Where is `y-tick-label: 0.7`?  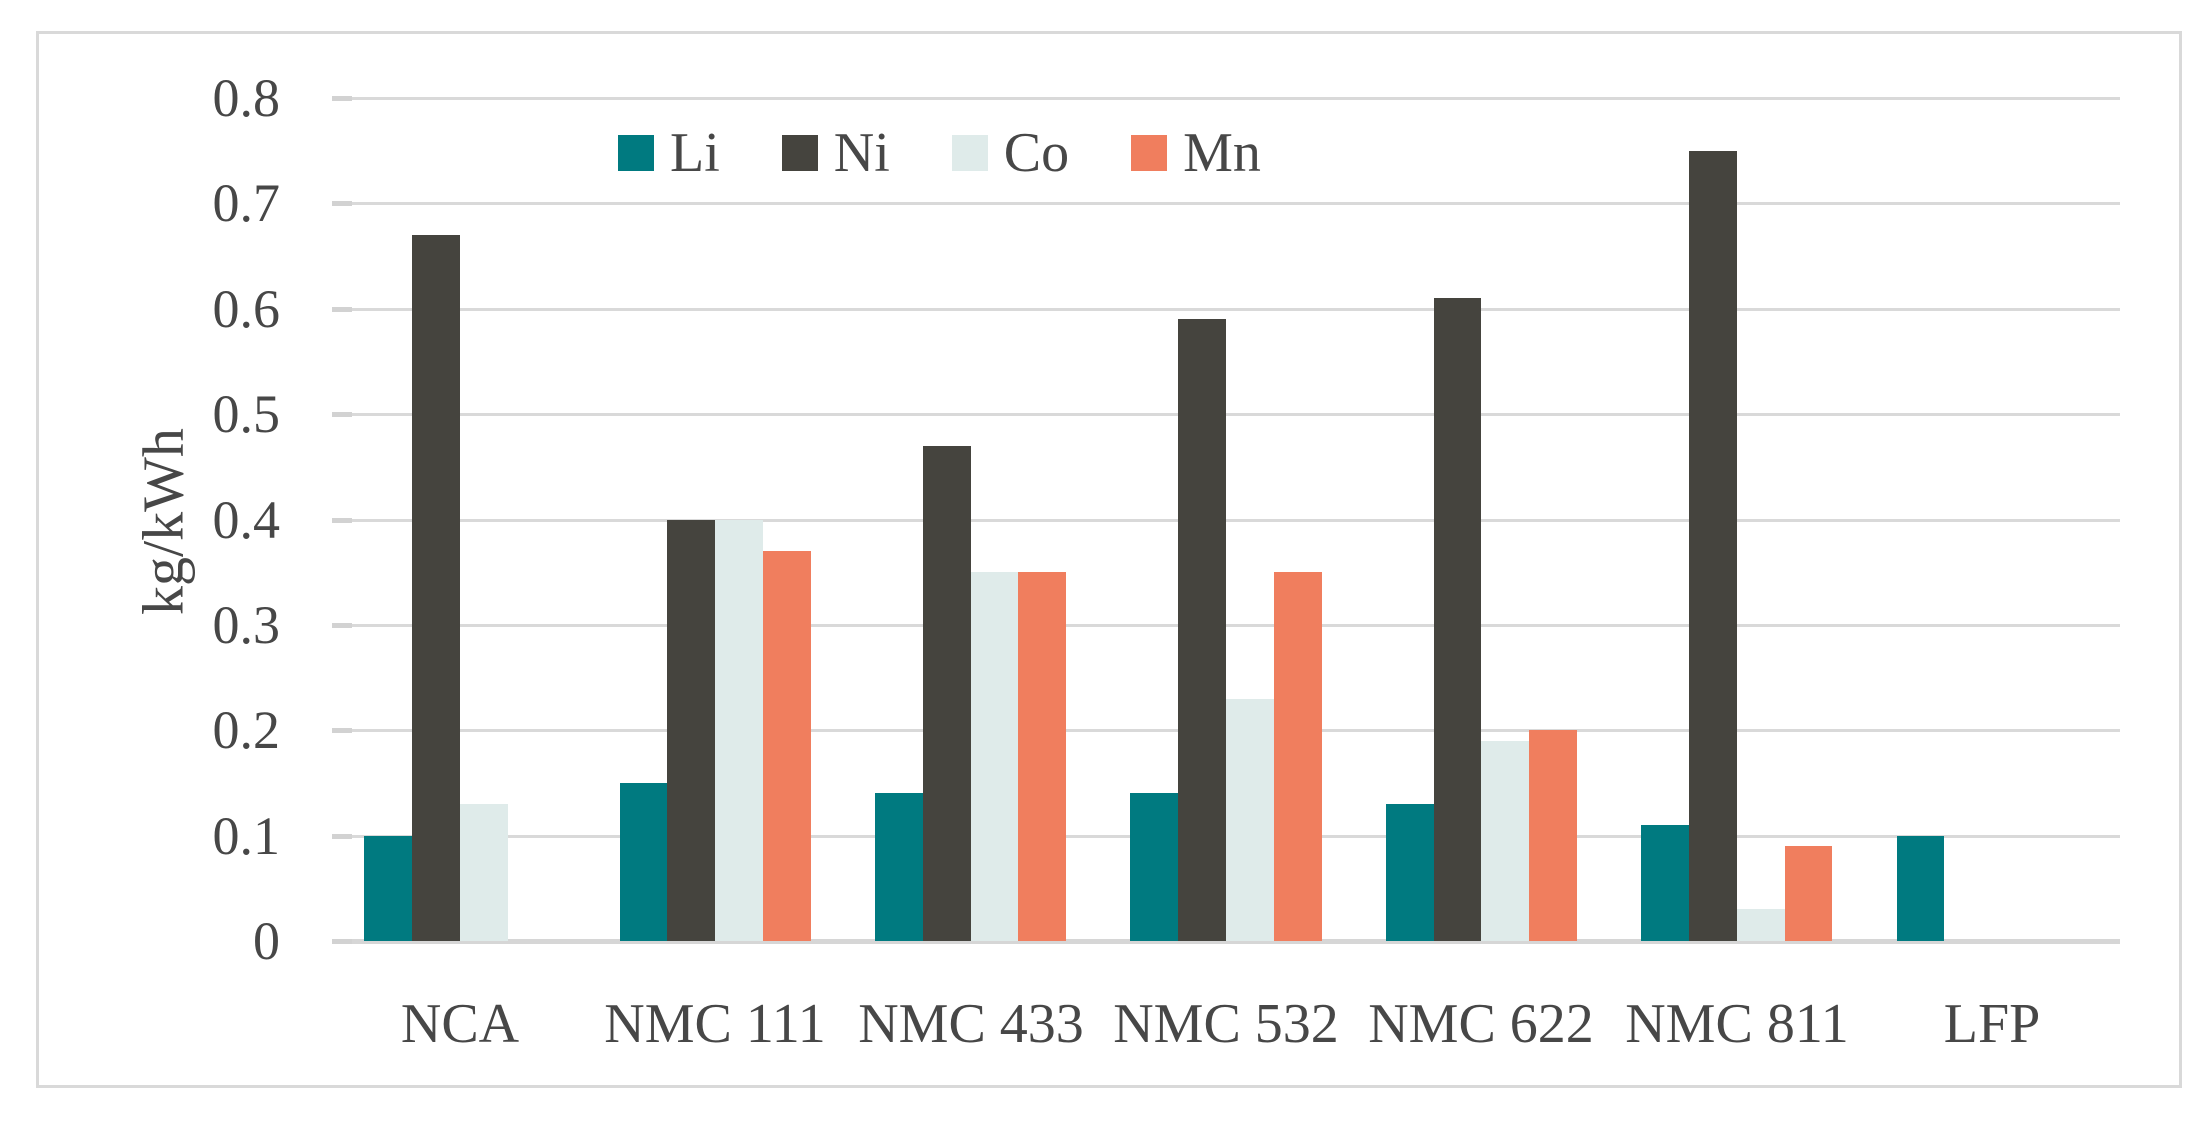 y-tick-label: 0.7 is located at coordinates (246, 203).